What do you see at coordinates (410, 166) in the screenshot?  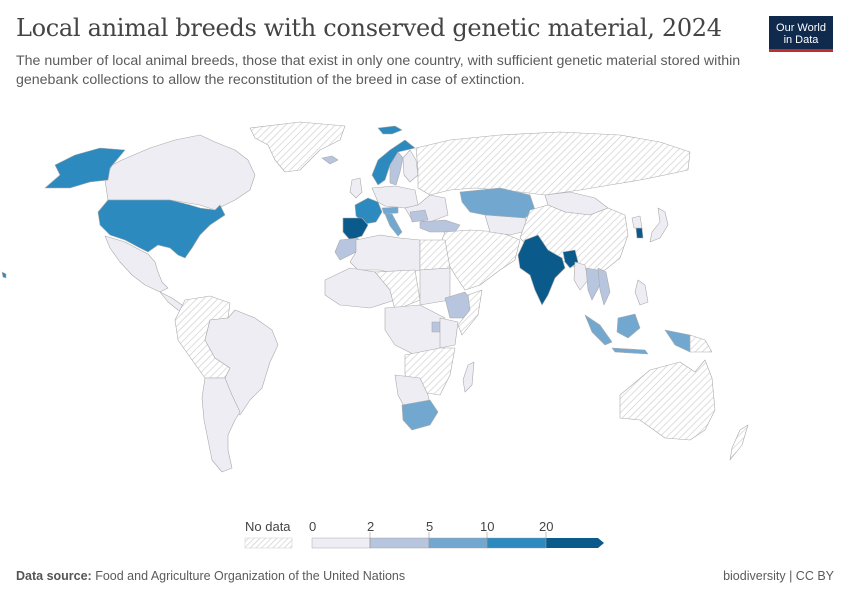 I see `country-finland` at bounding box center [410, 166].